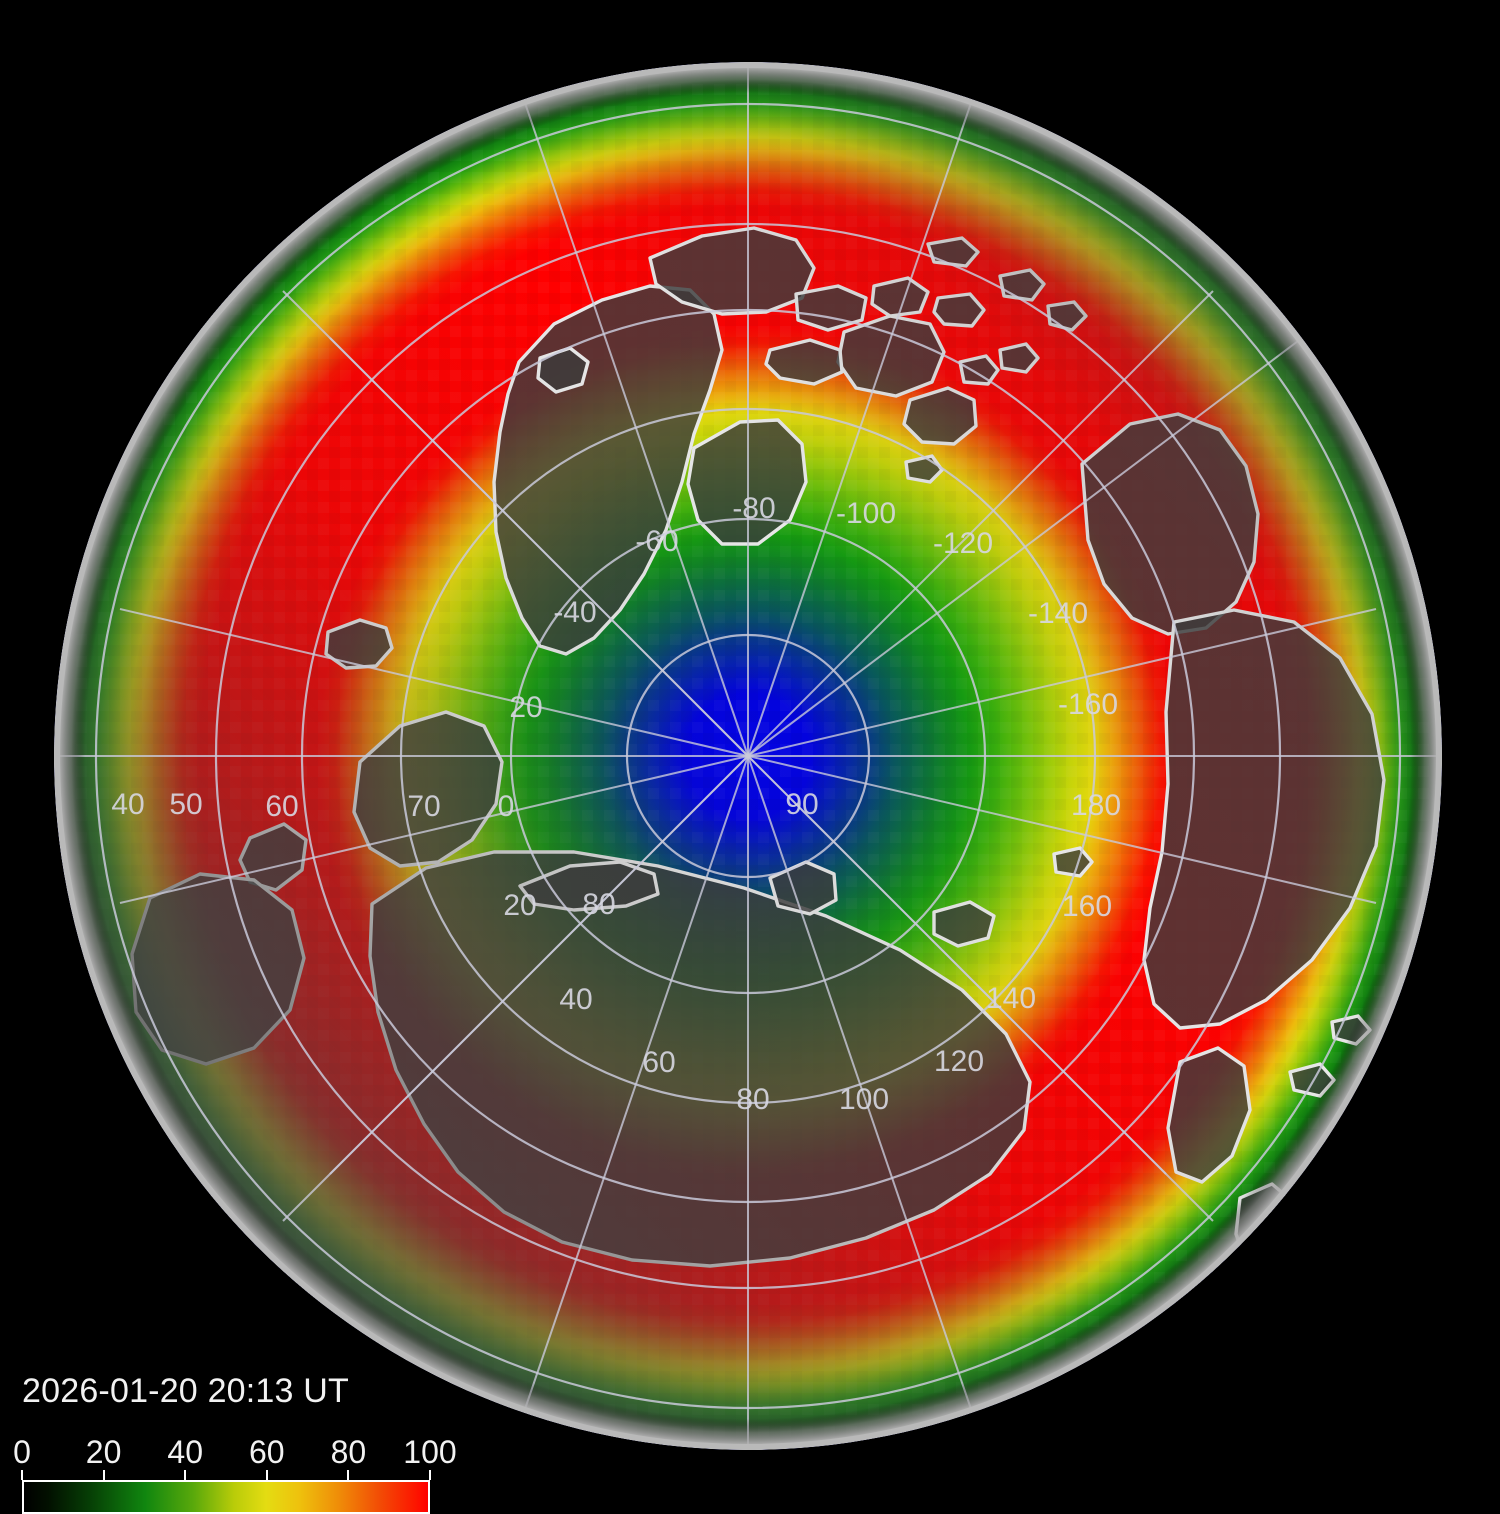 The height and width of the screenshot is (1514, 1500). Describe the element at coordinates (226, 1475) in the screenshot. I see `colorbar-ticks` at that location.